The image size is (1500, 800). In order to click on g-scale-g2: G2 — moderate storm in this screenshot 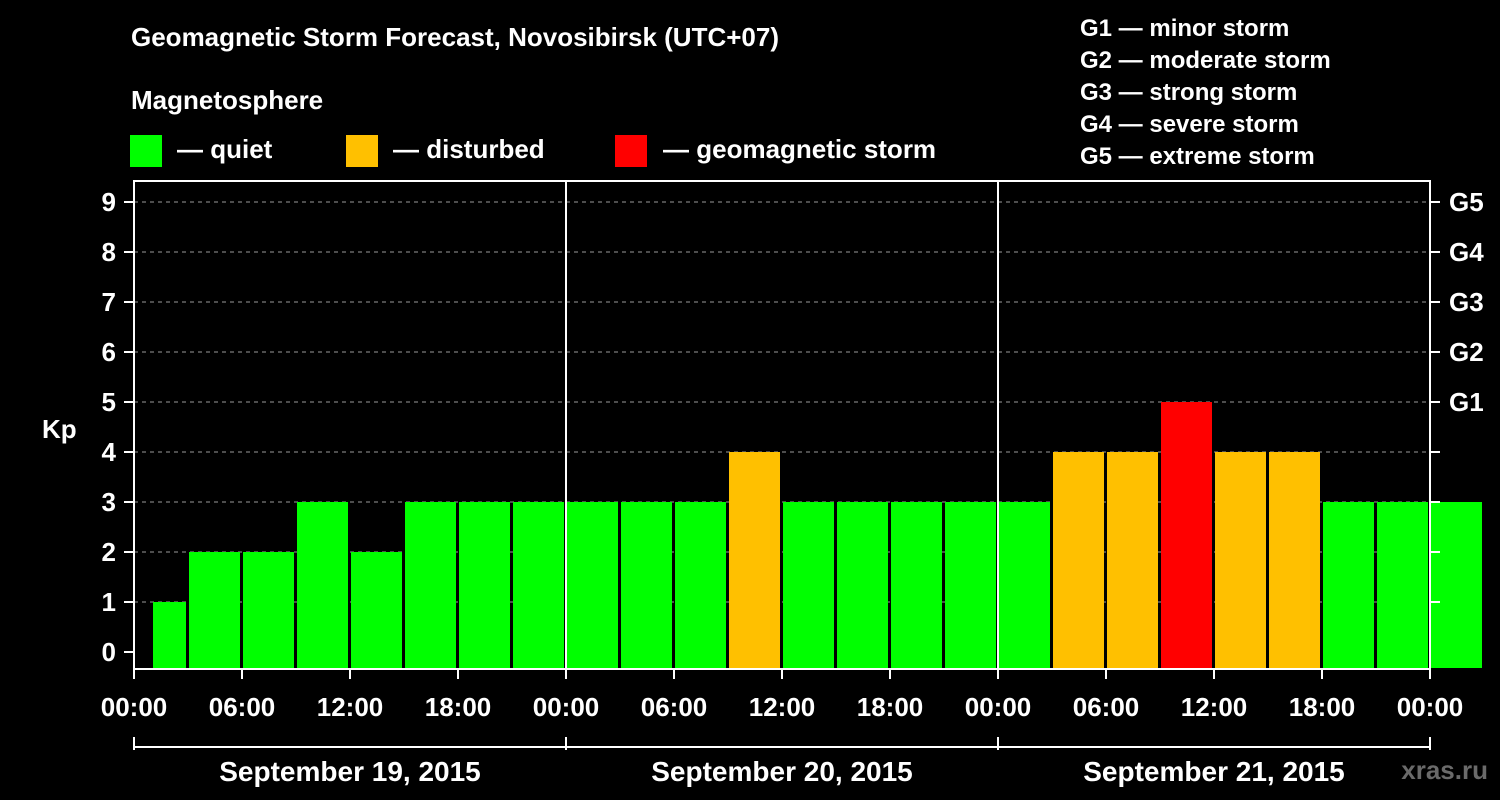, I will do `click(1205, 60)`.